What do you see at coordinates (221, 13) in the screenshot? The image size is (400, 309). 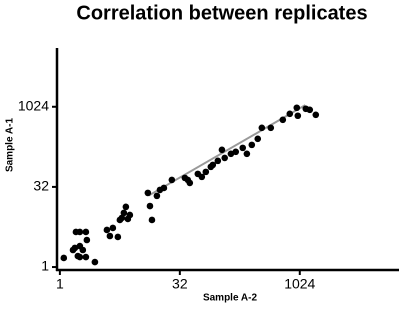 I see `chart-title: Correlation between replicates` at bounding box center [221, 13].